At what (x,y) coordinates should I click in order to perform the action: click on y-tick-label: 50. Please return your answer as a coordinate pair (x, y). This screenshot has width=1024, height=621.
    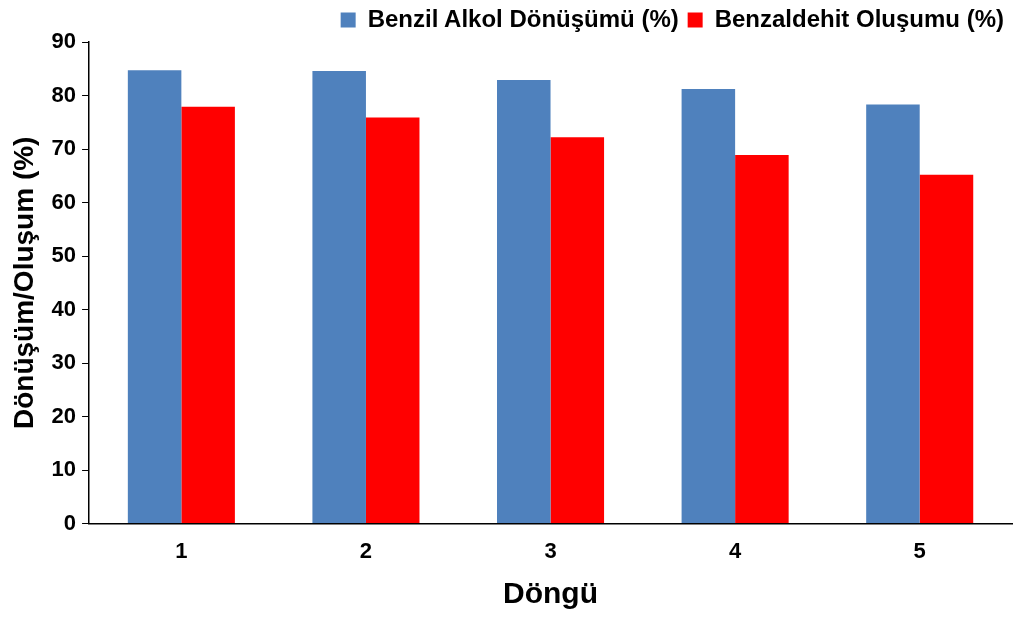
    Looking at the image, I should click on (64, 255).